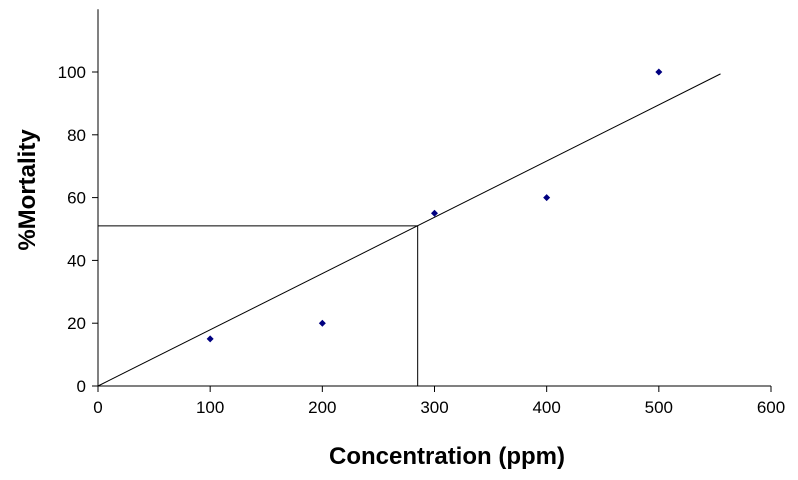 The image size is (798, 480). I want to click on y-axis-title: %Mortality, so click(27, 190).